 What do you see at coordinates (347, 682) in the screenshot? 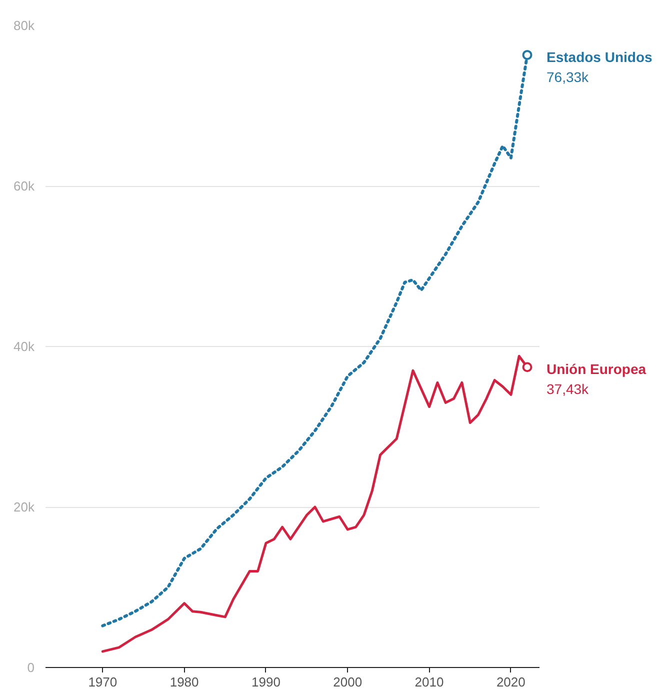
I see `x-tick-label: 2000` at bounding box center [347, 682].